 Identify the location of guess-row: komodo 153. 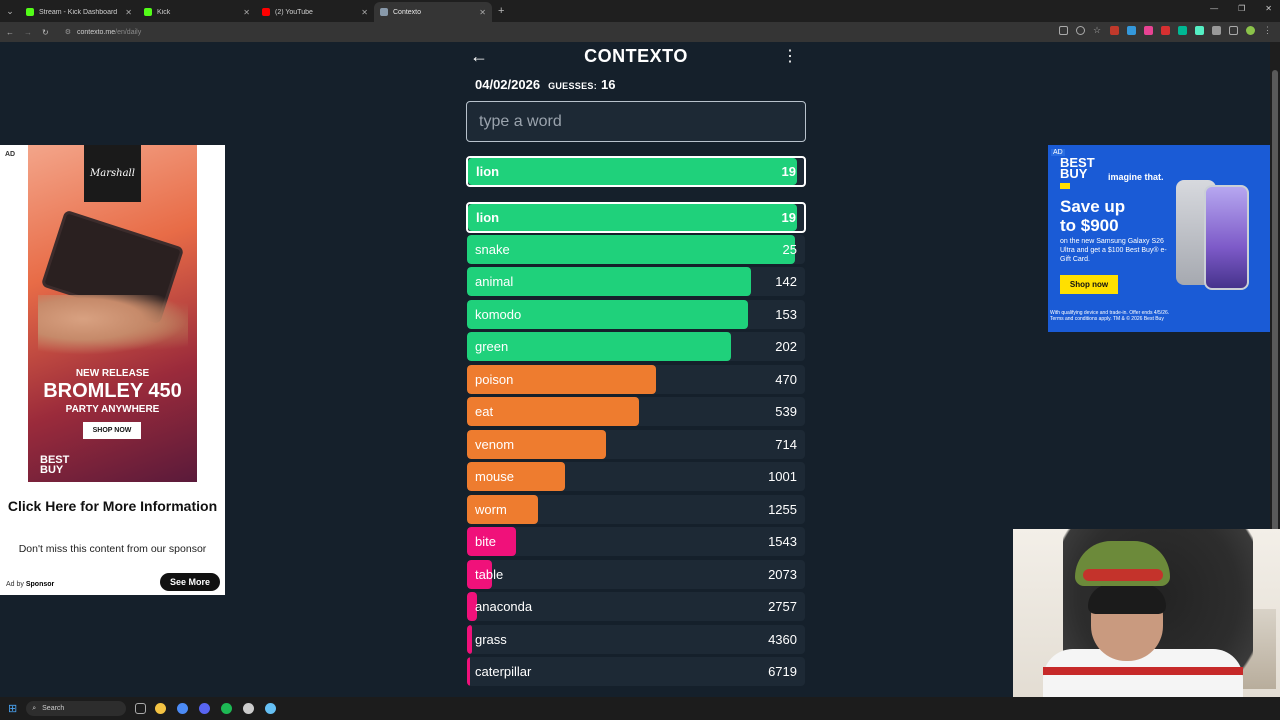
(636, 314).